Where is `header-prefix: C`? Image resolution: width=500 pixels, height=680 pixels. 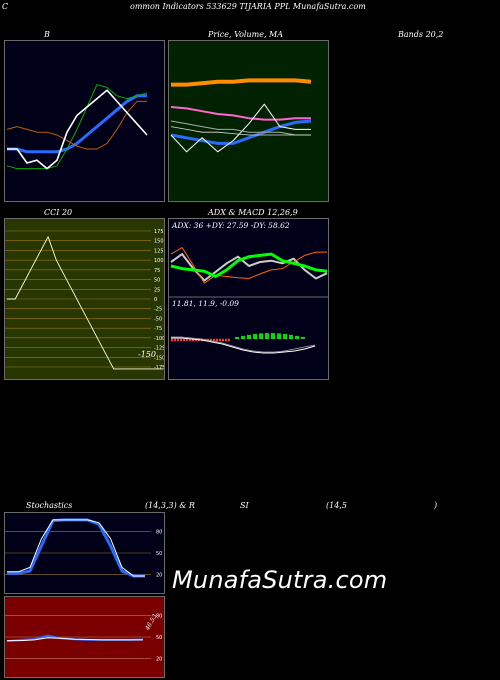
header-prefix: C is located at coordinates (5, 6).